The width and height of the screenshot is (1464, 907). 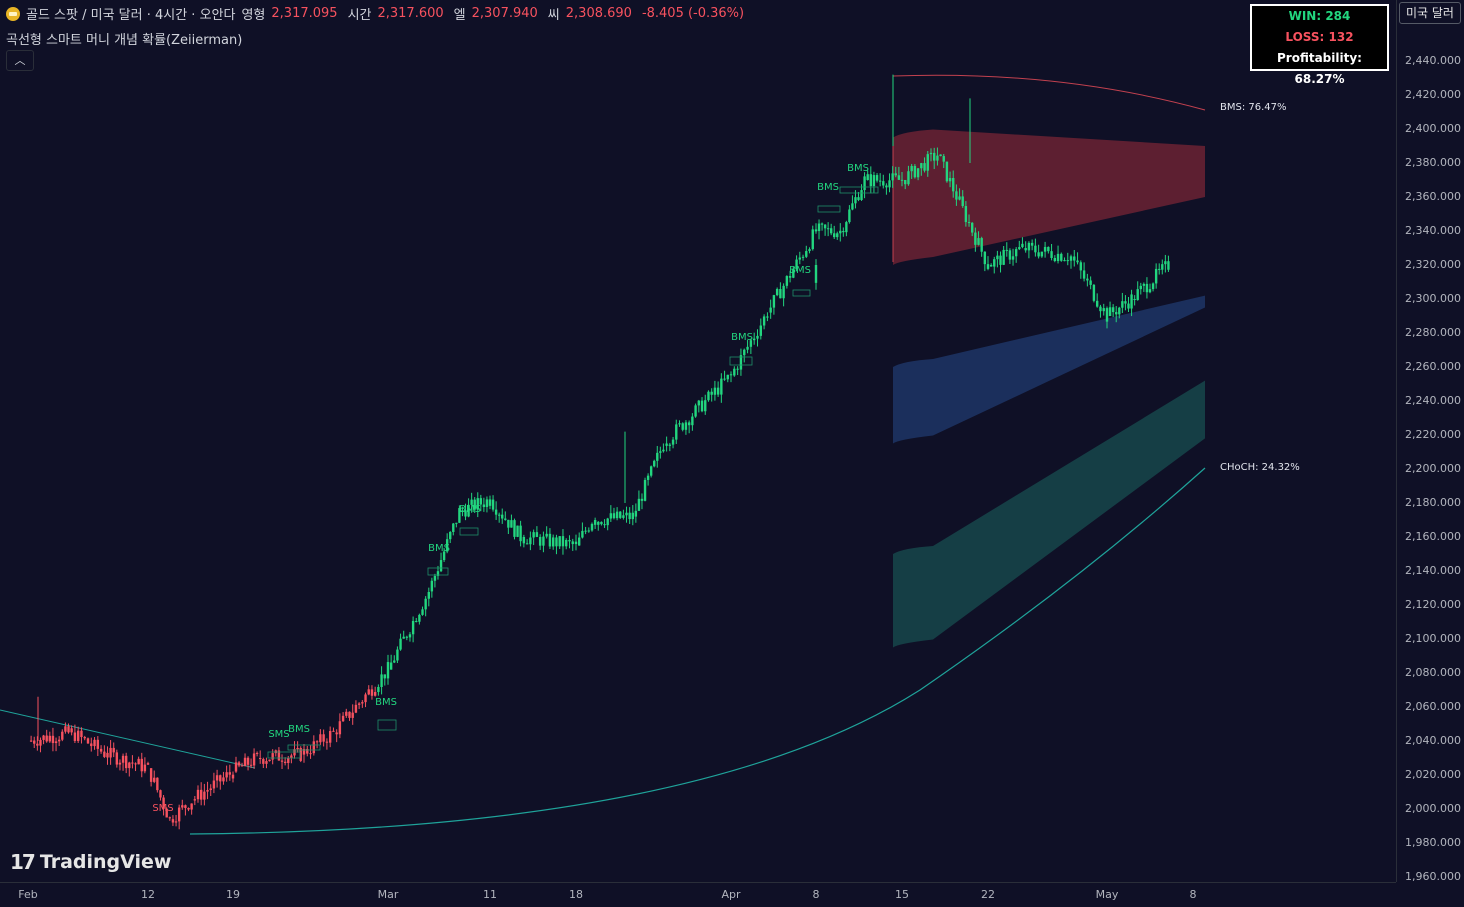 What do you see at coordinates (470, 509) in the screenshot?
I see `structure-label: BMS` at bounding box center [470, 509].